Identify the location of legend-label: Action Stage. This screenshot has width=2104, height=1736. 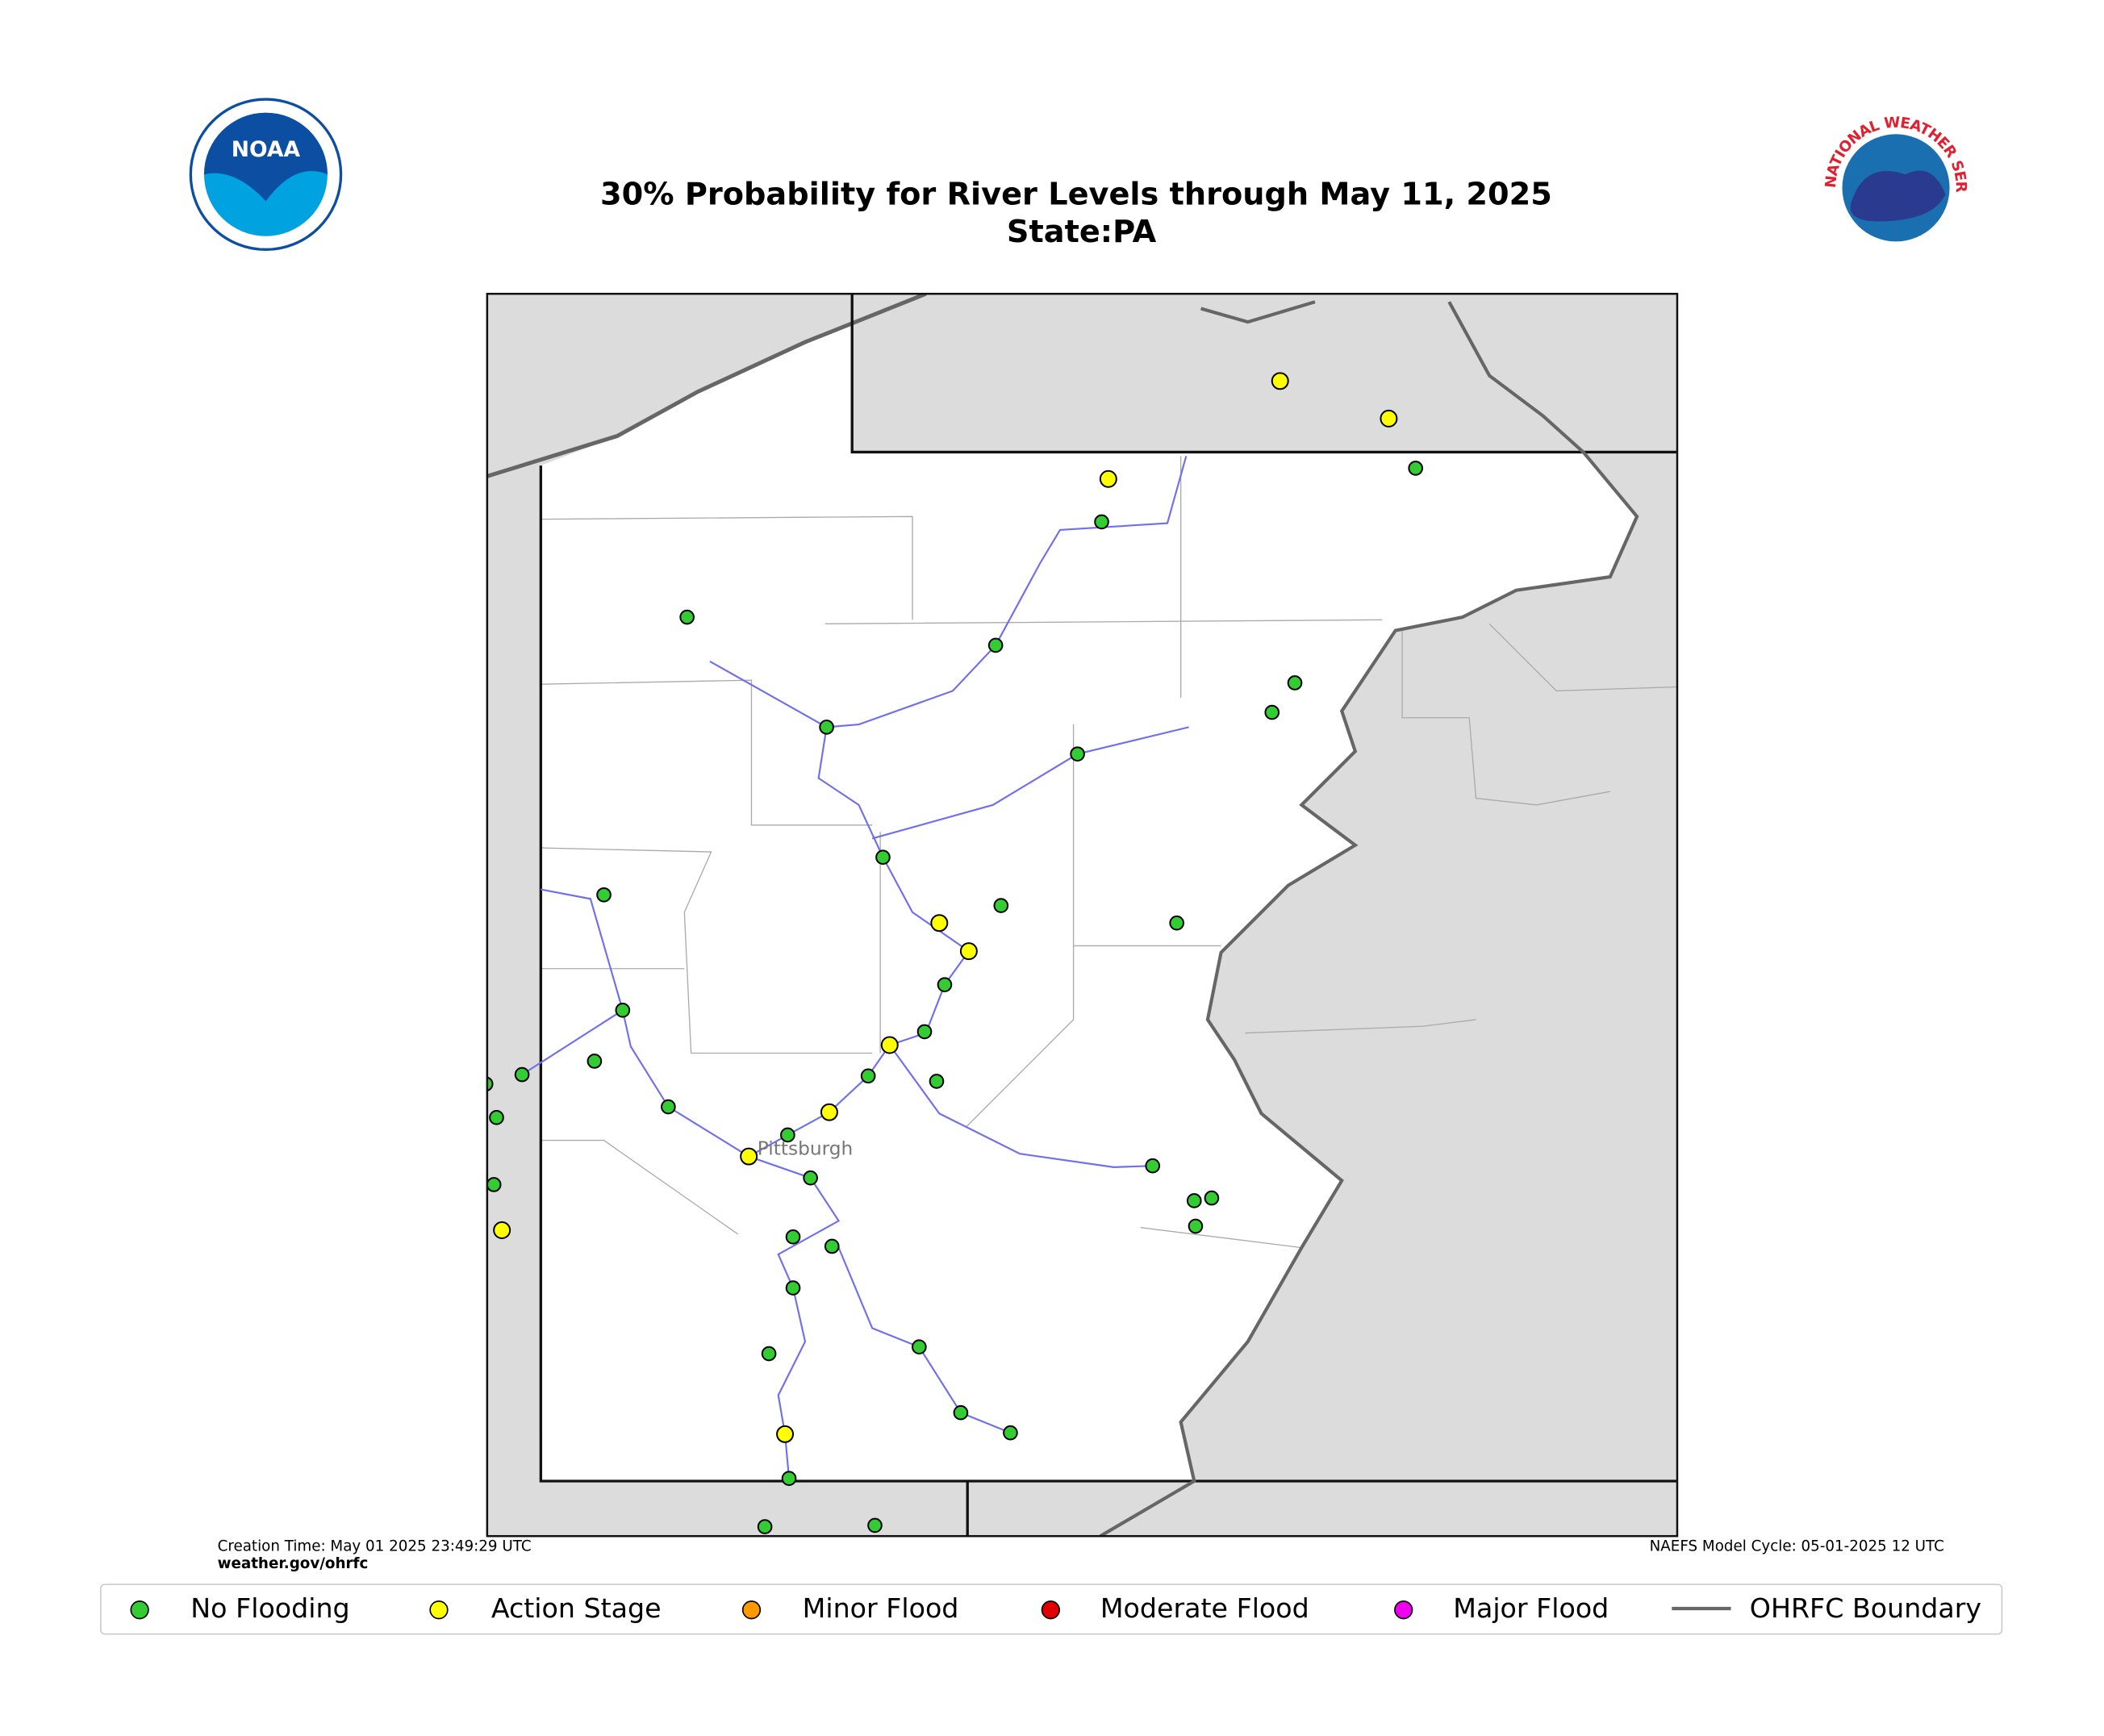
(576, 1608).